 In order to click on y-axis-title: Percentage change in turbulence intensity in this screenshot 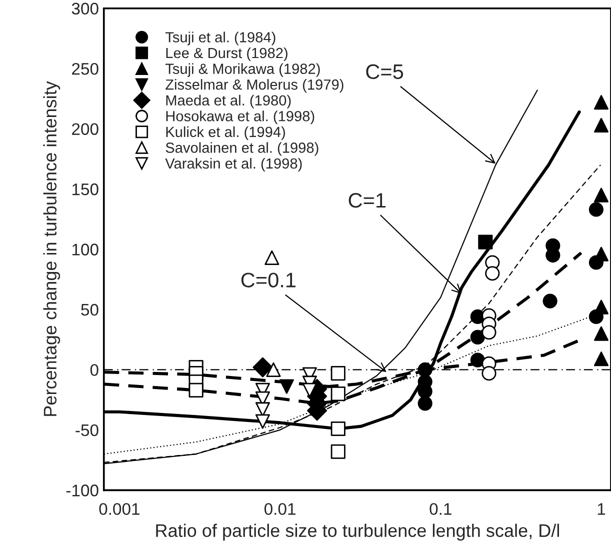, I will do `click(51, 248)`.